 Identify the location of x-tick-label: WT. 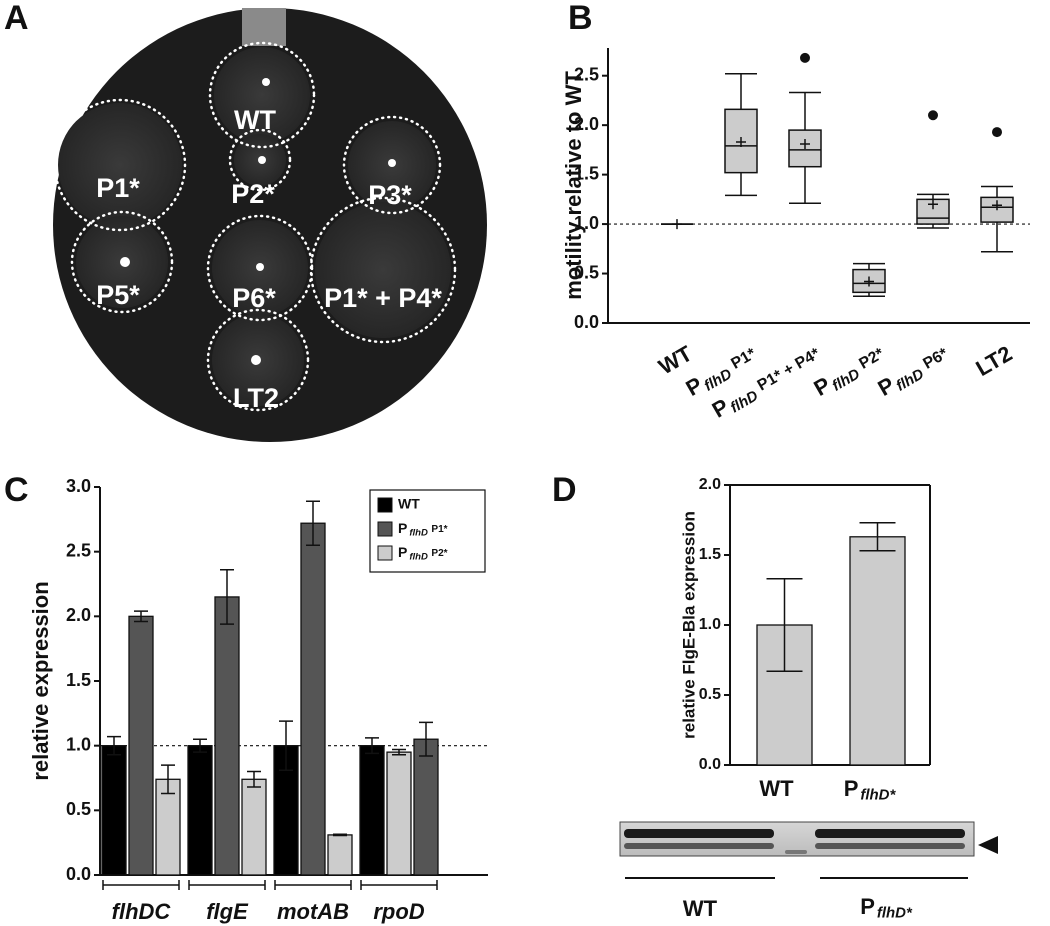
(776, 788).